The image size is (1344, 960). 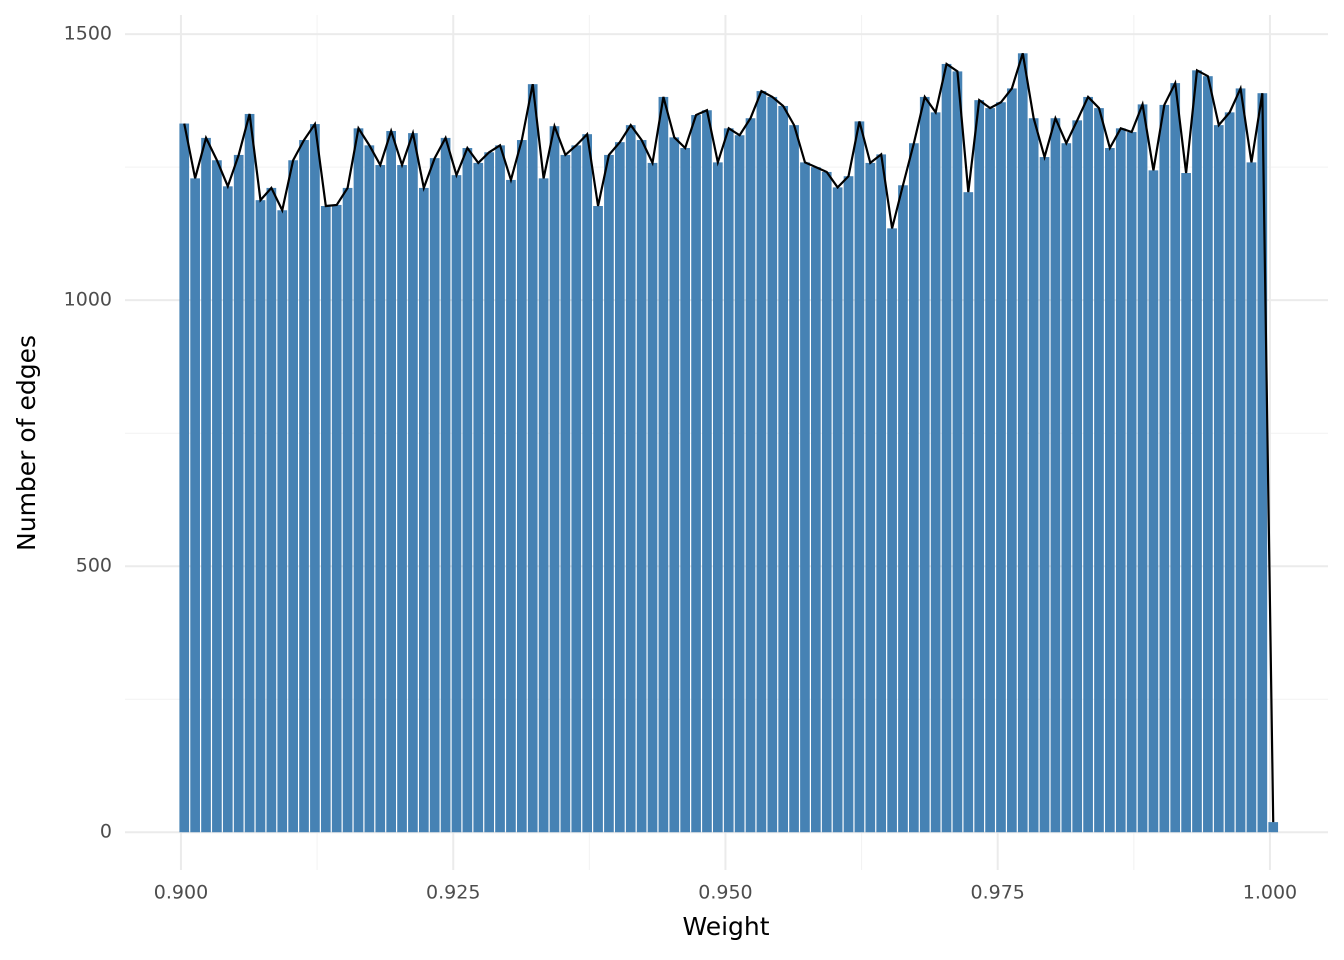 I want to click on y-tick-label: 1500, so click(x=88, y=34).